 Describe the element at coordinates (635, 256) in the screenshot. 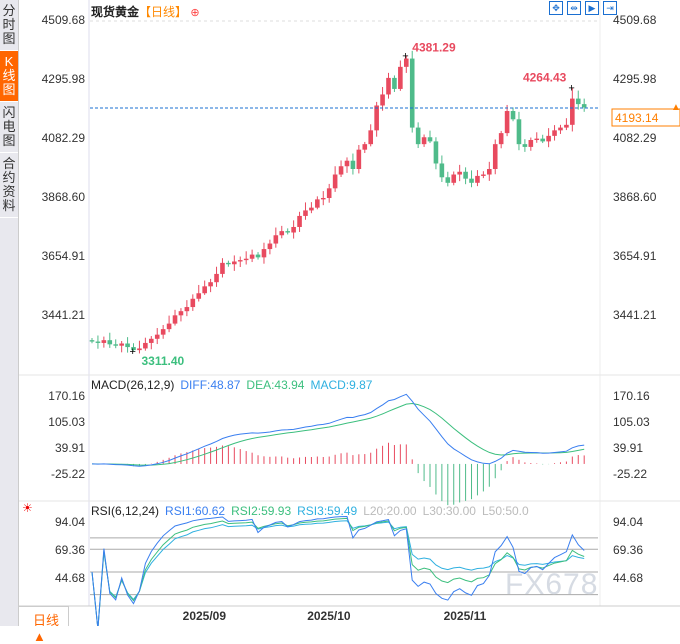

I see `price-tick-right: 3654.91` at that location.